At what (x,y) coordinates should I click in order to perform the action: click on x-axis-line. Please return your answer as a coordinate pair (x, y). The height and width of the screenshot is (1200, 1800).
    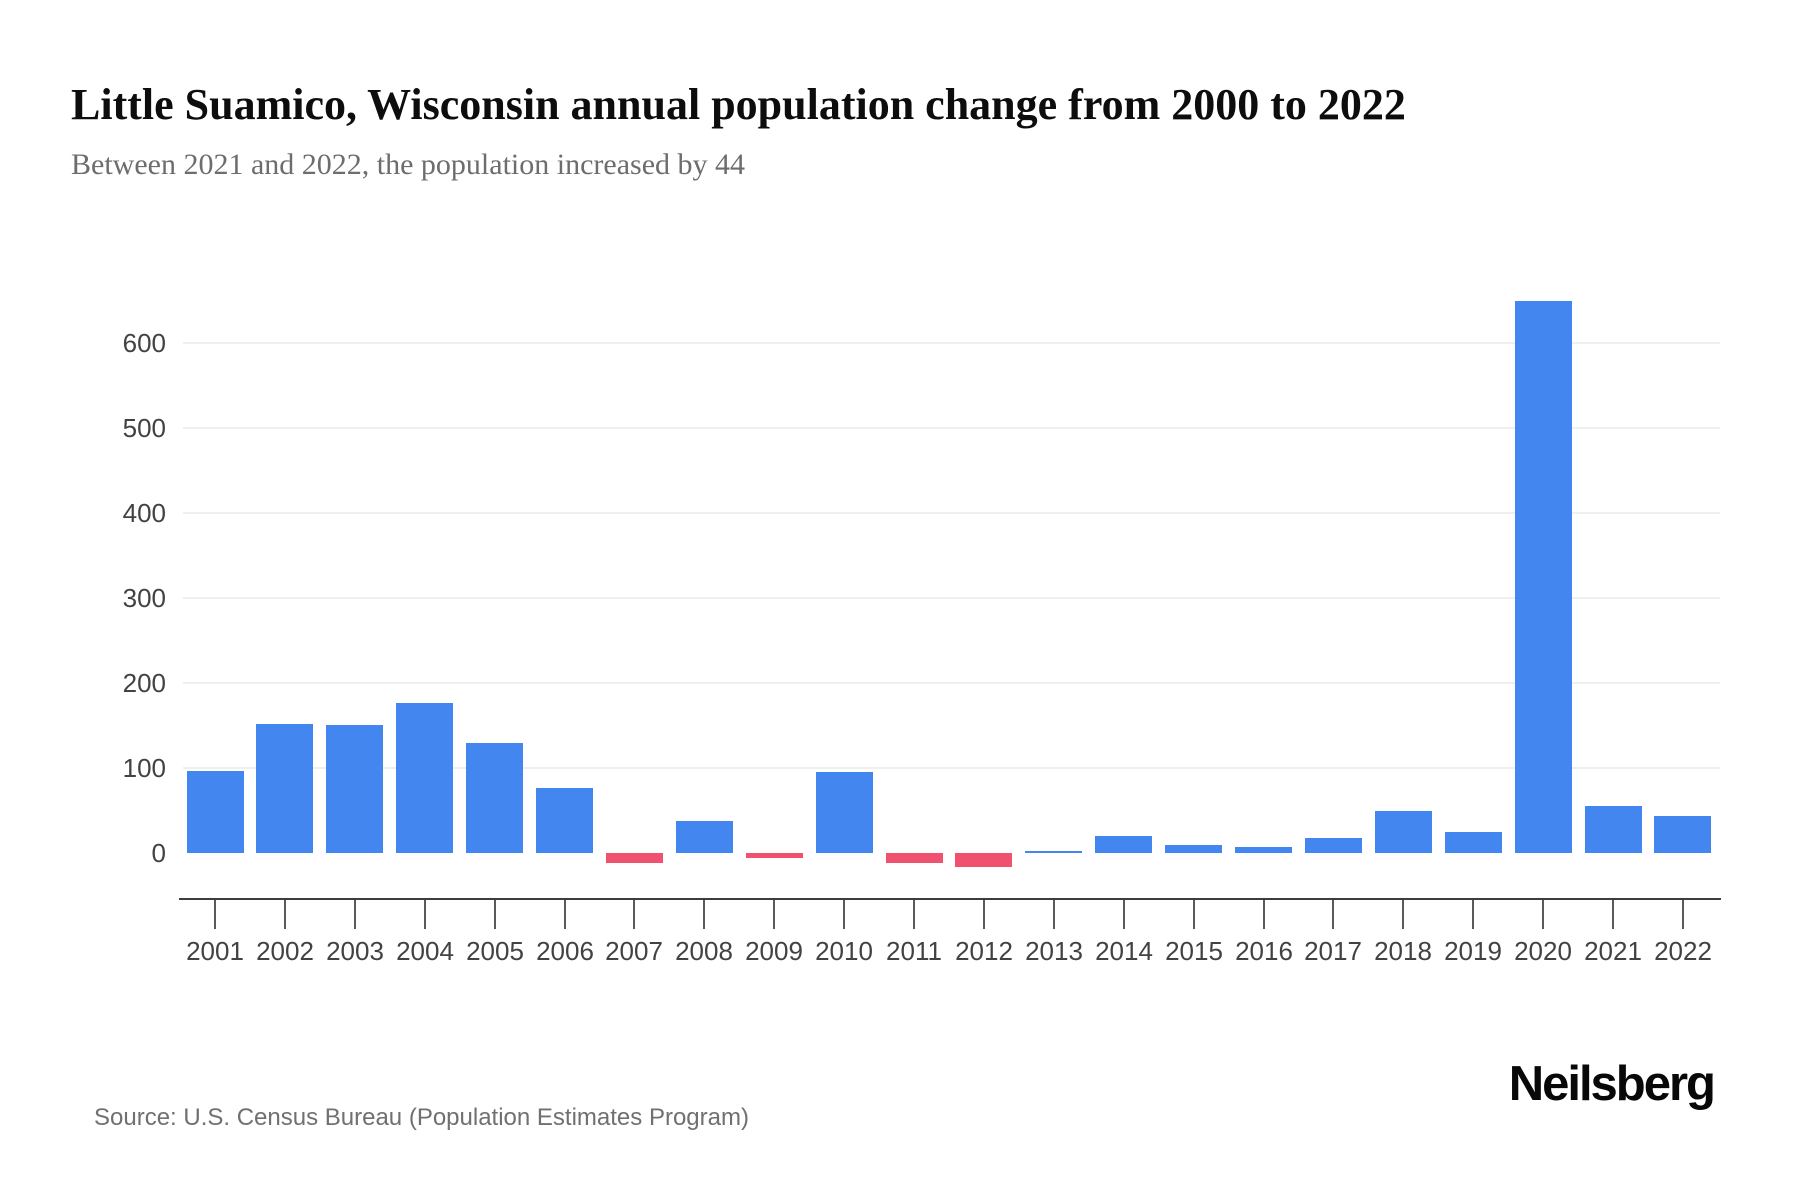
    Looking at the image, I should click on (950, 899).